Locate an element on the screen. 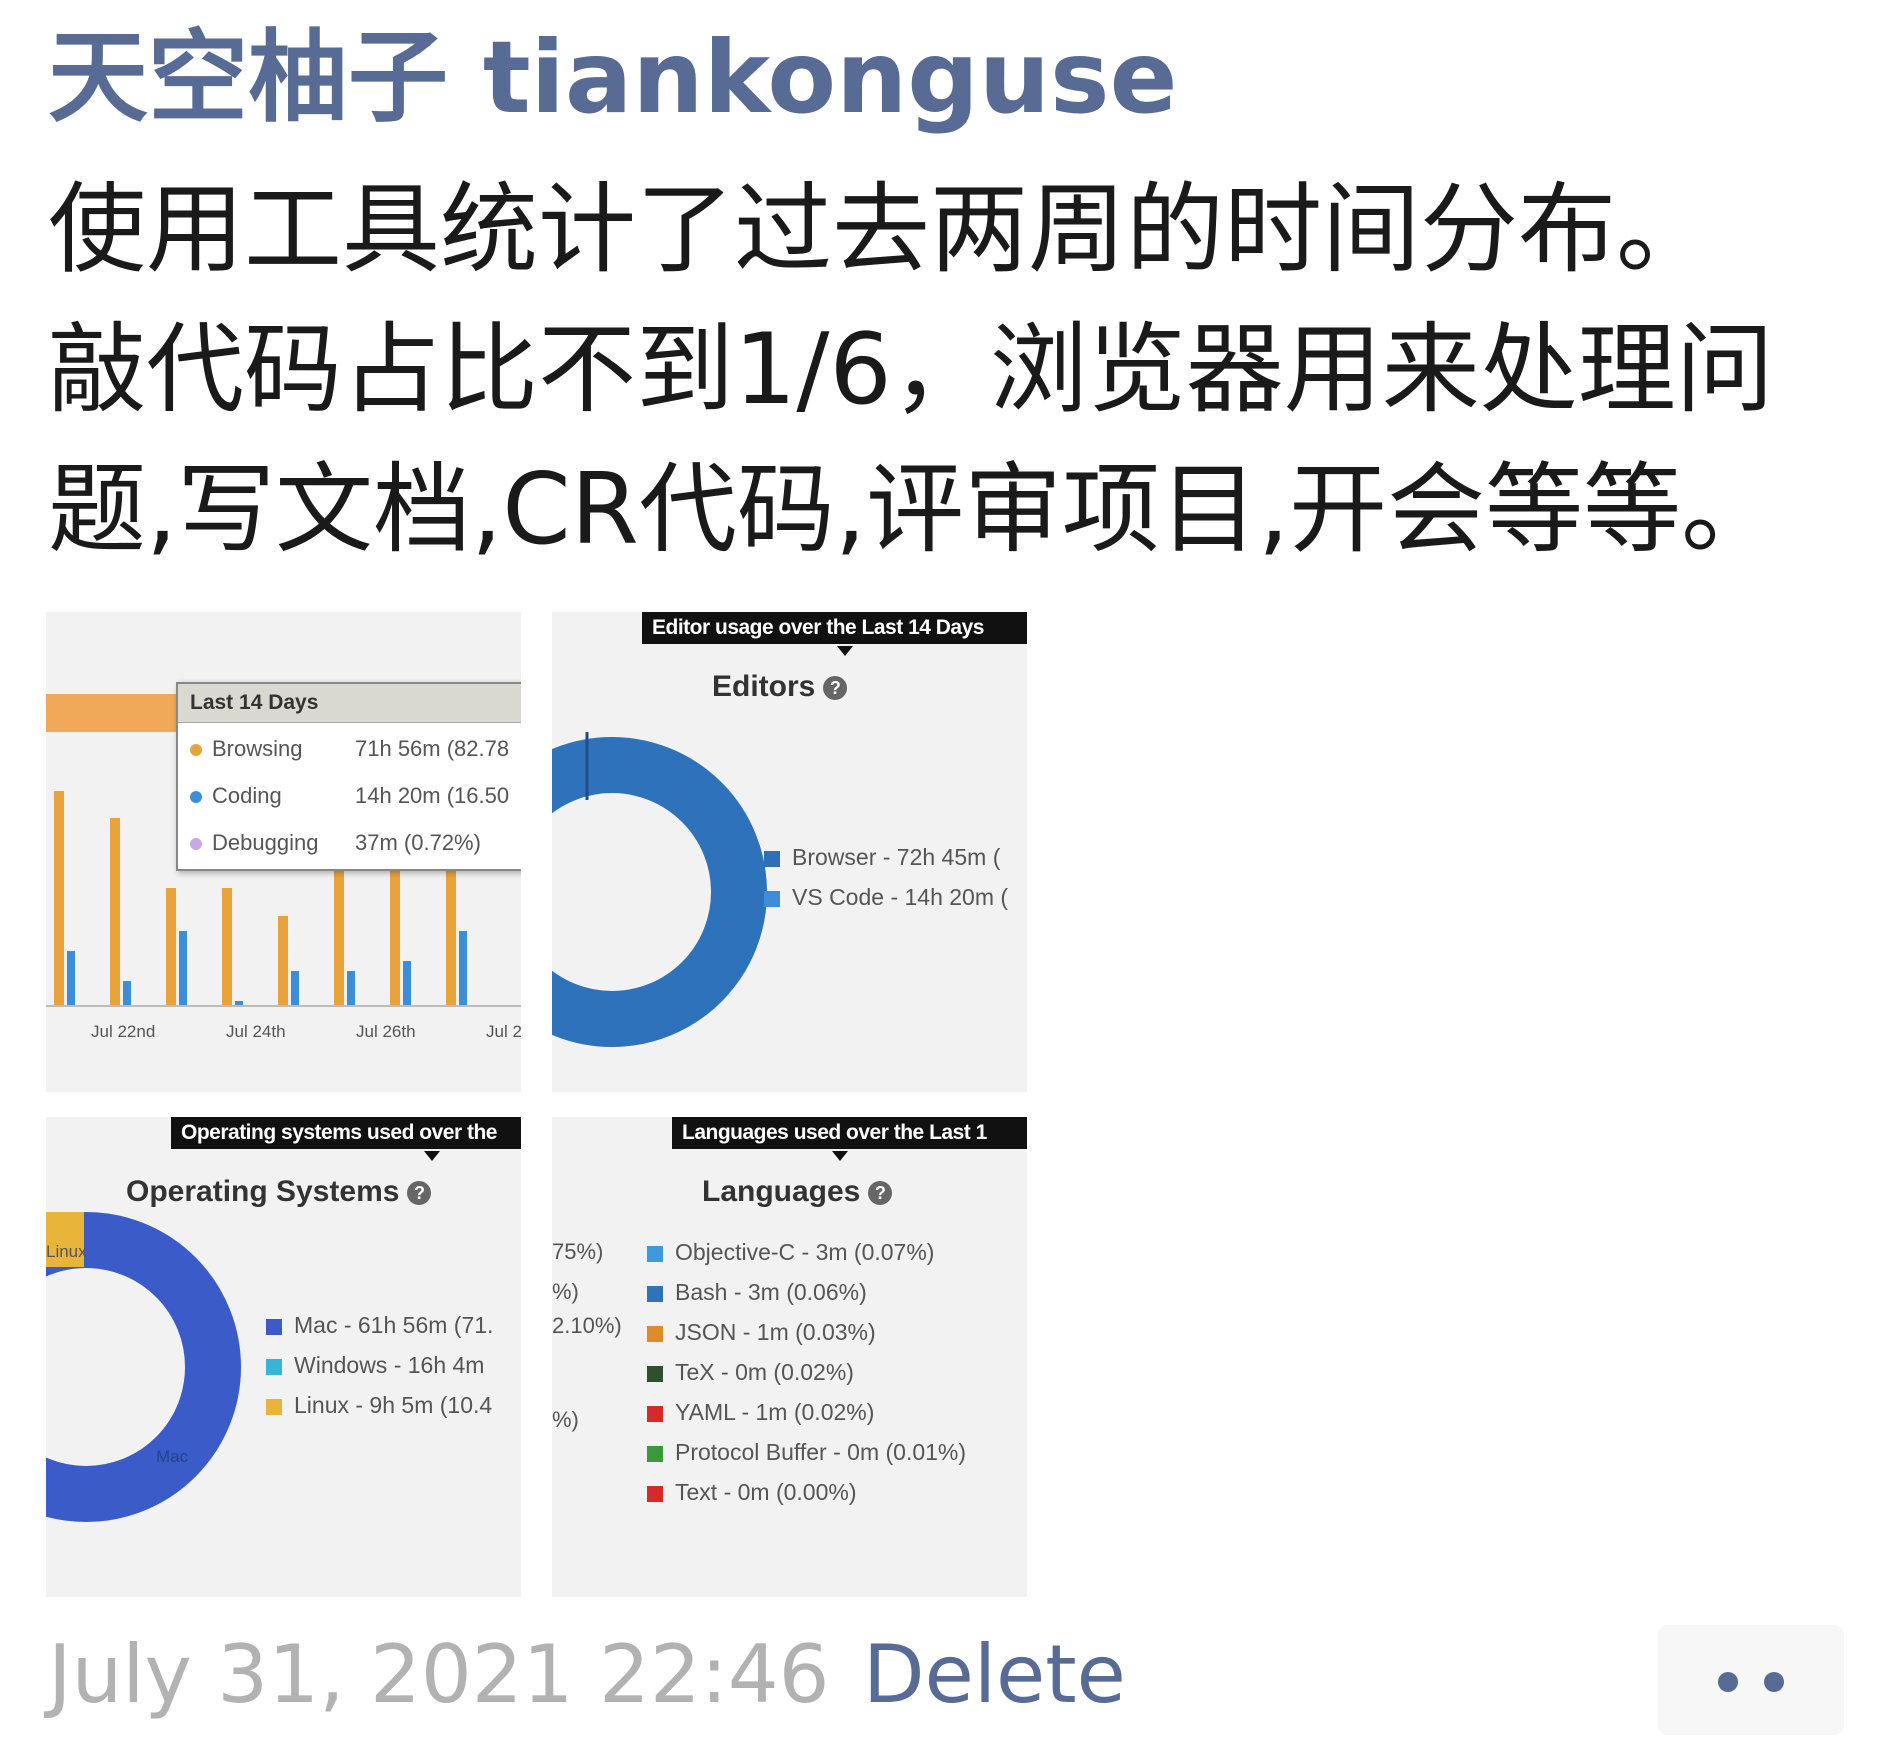 The image size is (1882, 1754). activity-bars is located at coordinates (283, 850).